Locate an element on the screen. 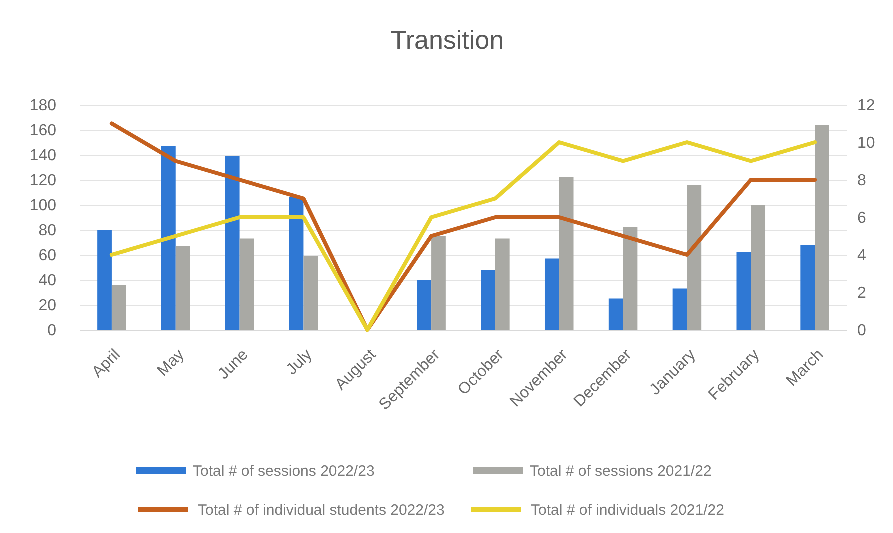  y-tick-label: 60 is located at coordinates (47, 256).